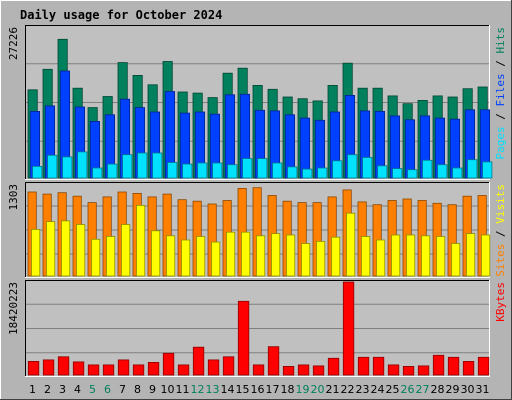 This screenshot has height=400, width=512. Describe the element at coordinates (183, 389) in the screenshot. I see `x-tick-label-day-11: 11` at that location.